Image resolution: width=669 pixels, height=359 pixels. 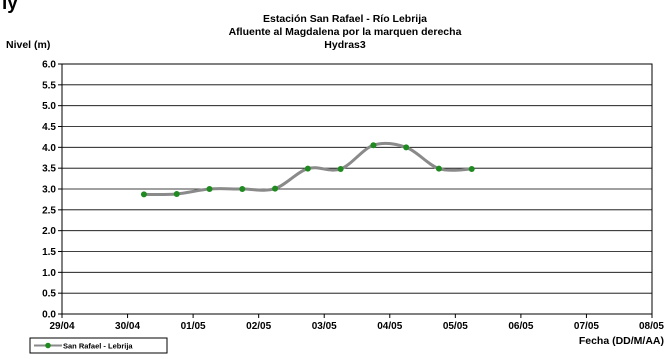 What do you see at coordinates (49, 127) in the screenshot?
I see `y-tick-label-9: 4.5` at bounding box center [49, 127].